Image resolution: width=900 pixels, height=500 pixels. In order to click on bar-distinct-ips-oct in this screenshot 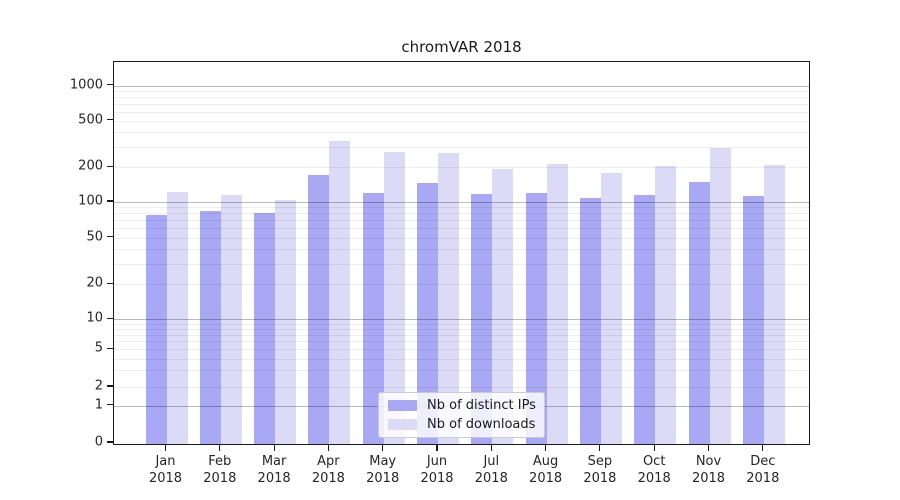, I will do `click(645, 319)`.